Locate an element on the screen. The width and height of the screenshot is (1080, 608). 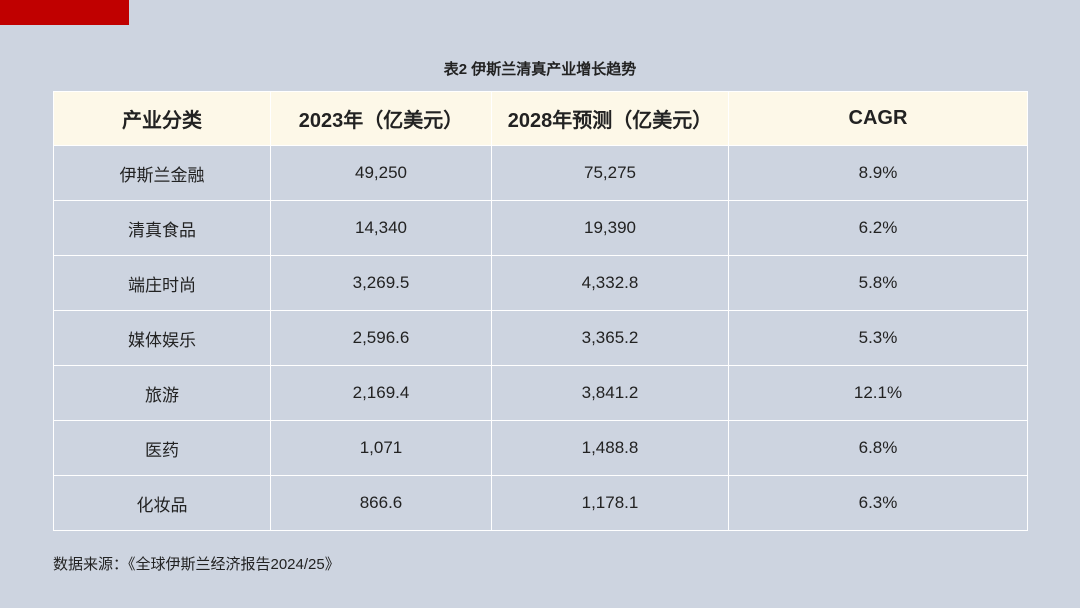
table-row: 医药 1,071 1,488.8 6.8% is located at coordinates (540, 448).